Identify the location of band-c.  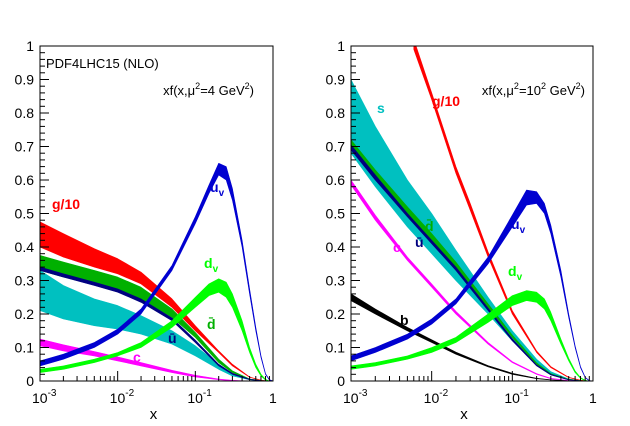
(155, 359).